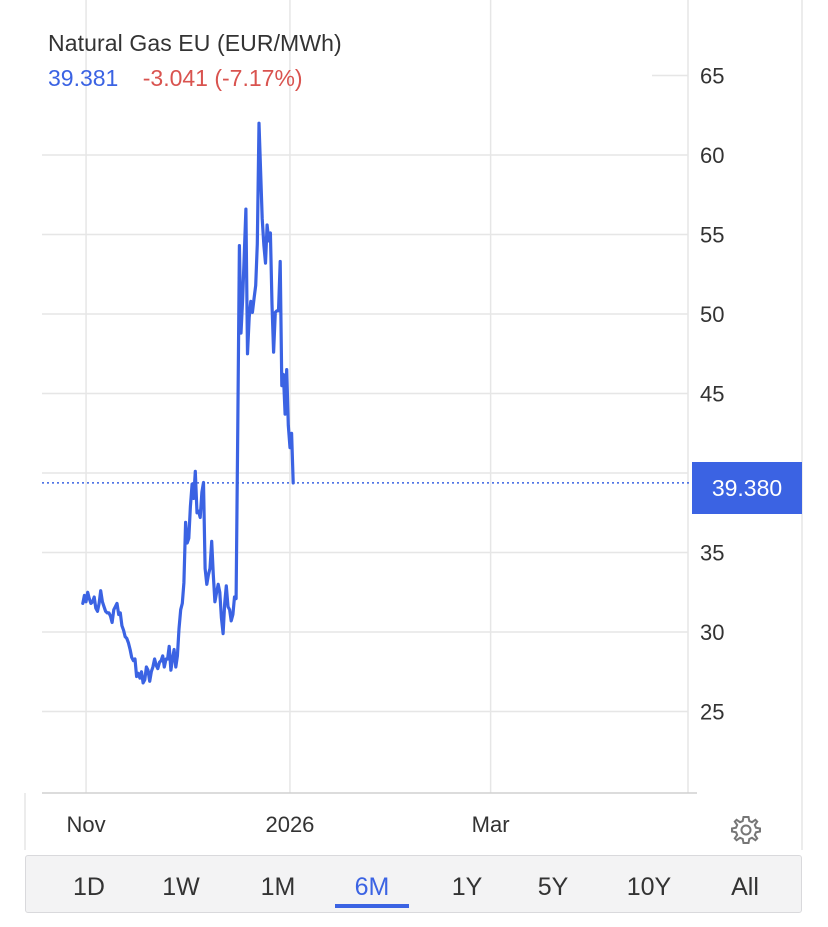  I want to click on range-button-6m: 6M, so click(372, 885).